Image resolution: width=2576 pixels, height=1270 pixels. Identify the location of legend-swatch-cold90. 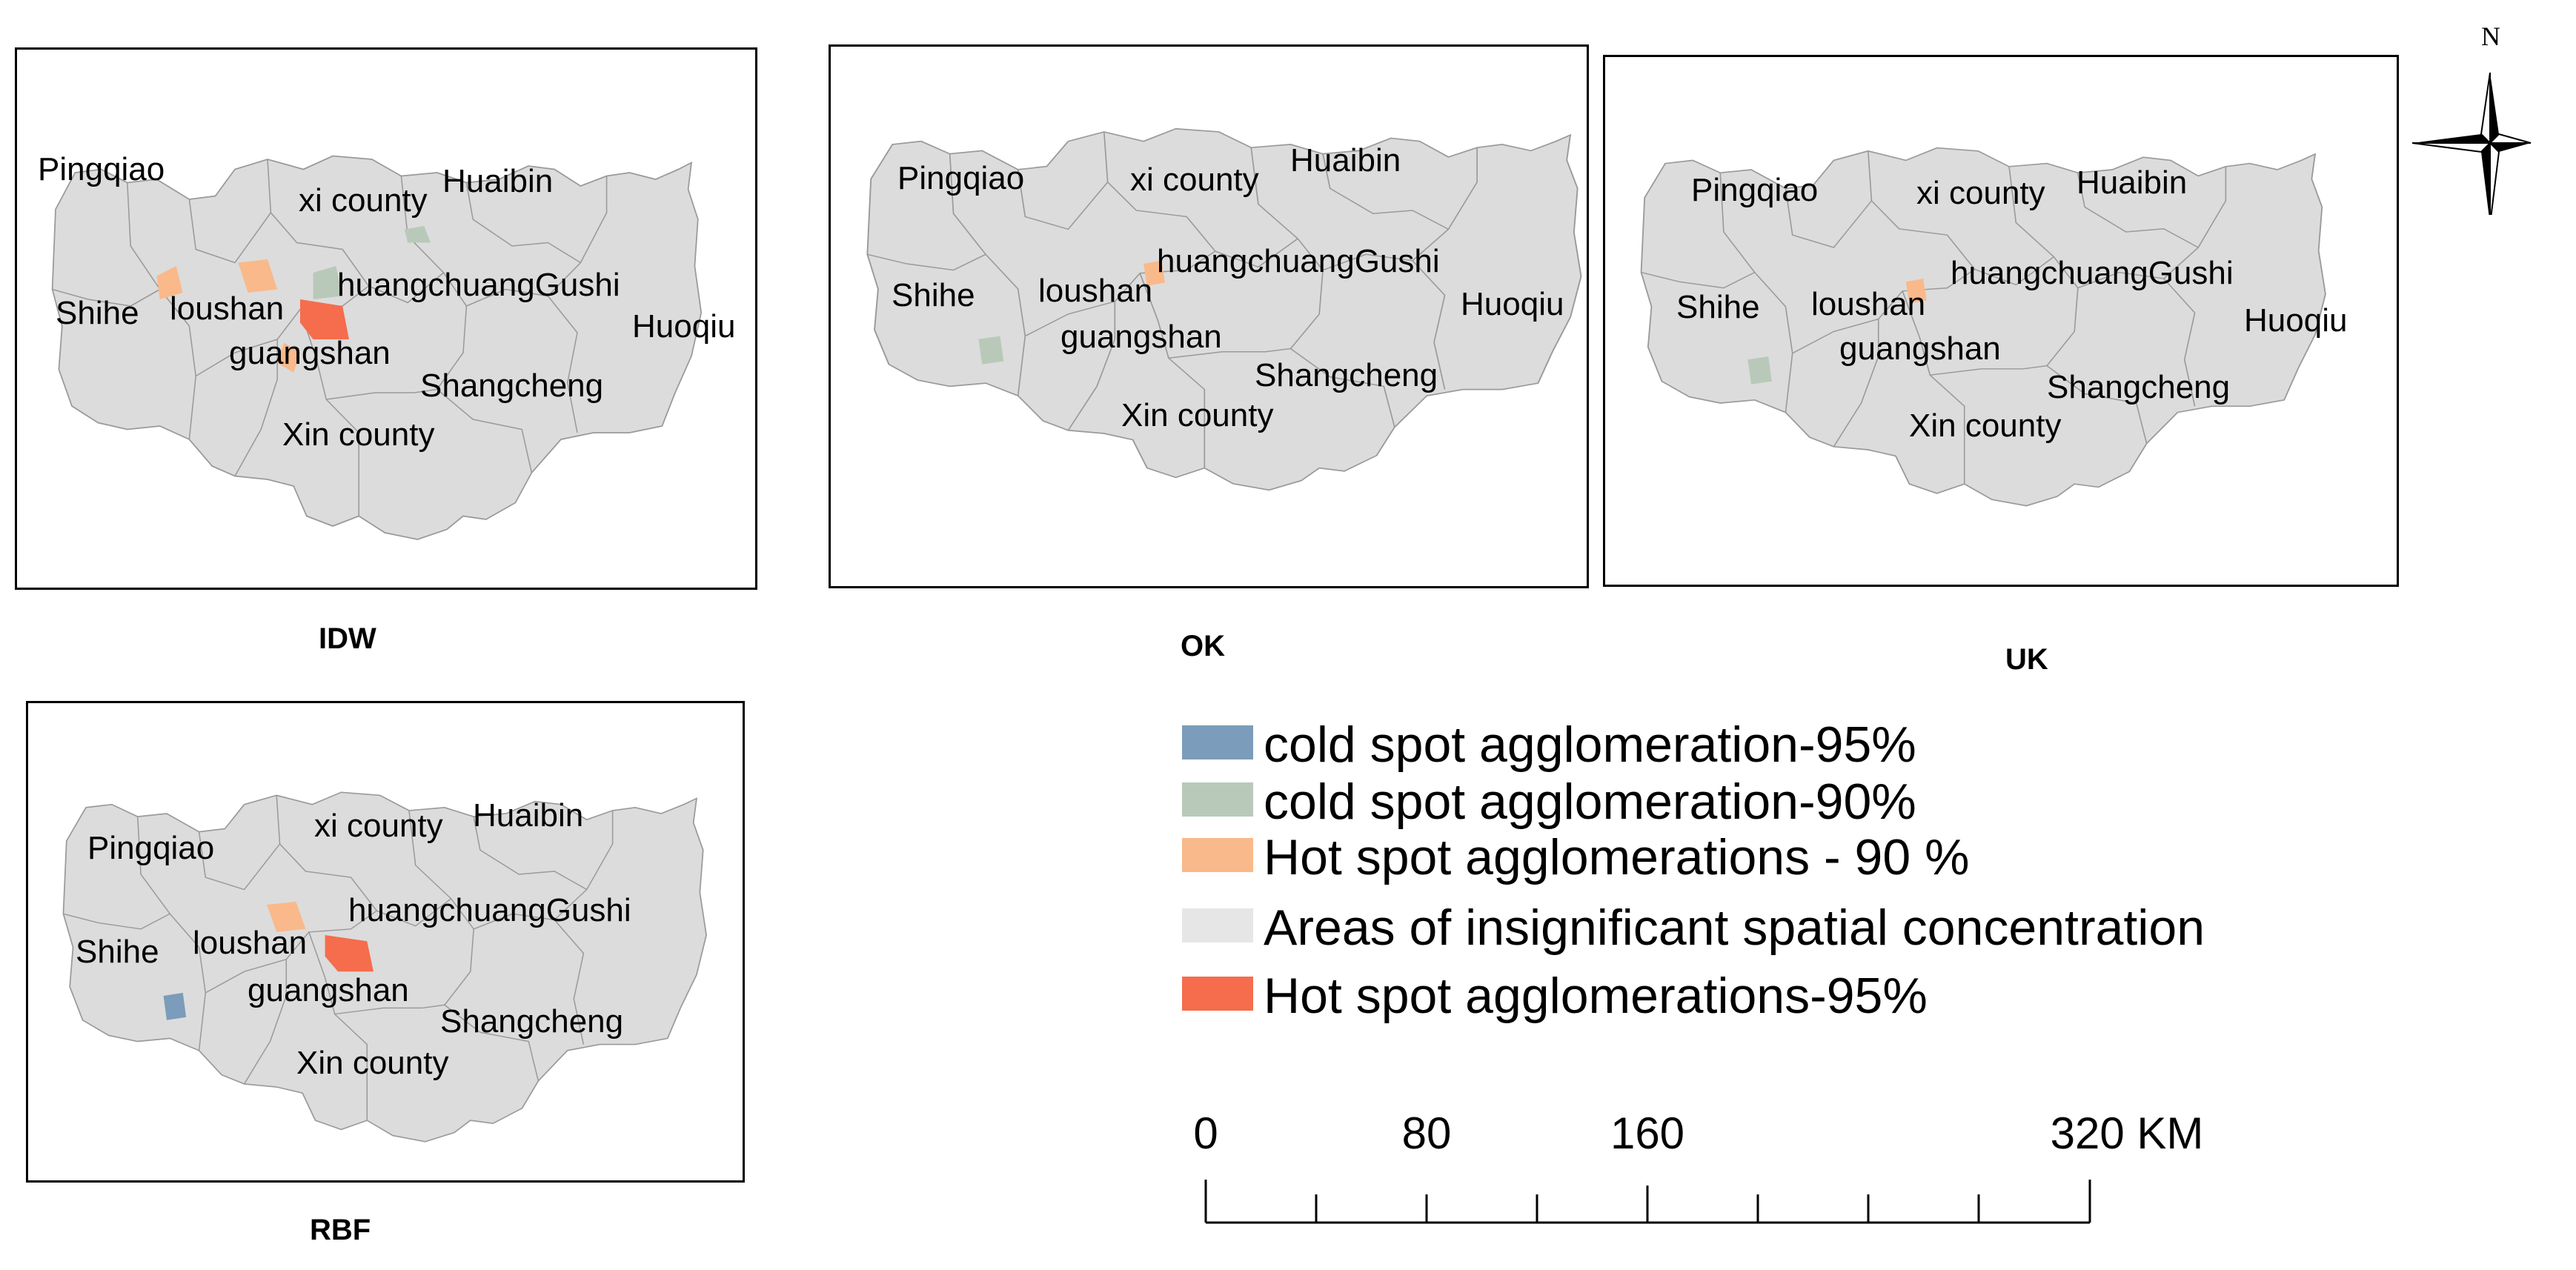
(1217, 799).